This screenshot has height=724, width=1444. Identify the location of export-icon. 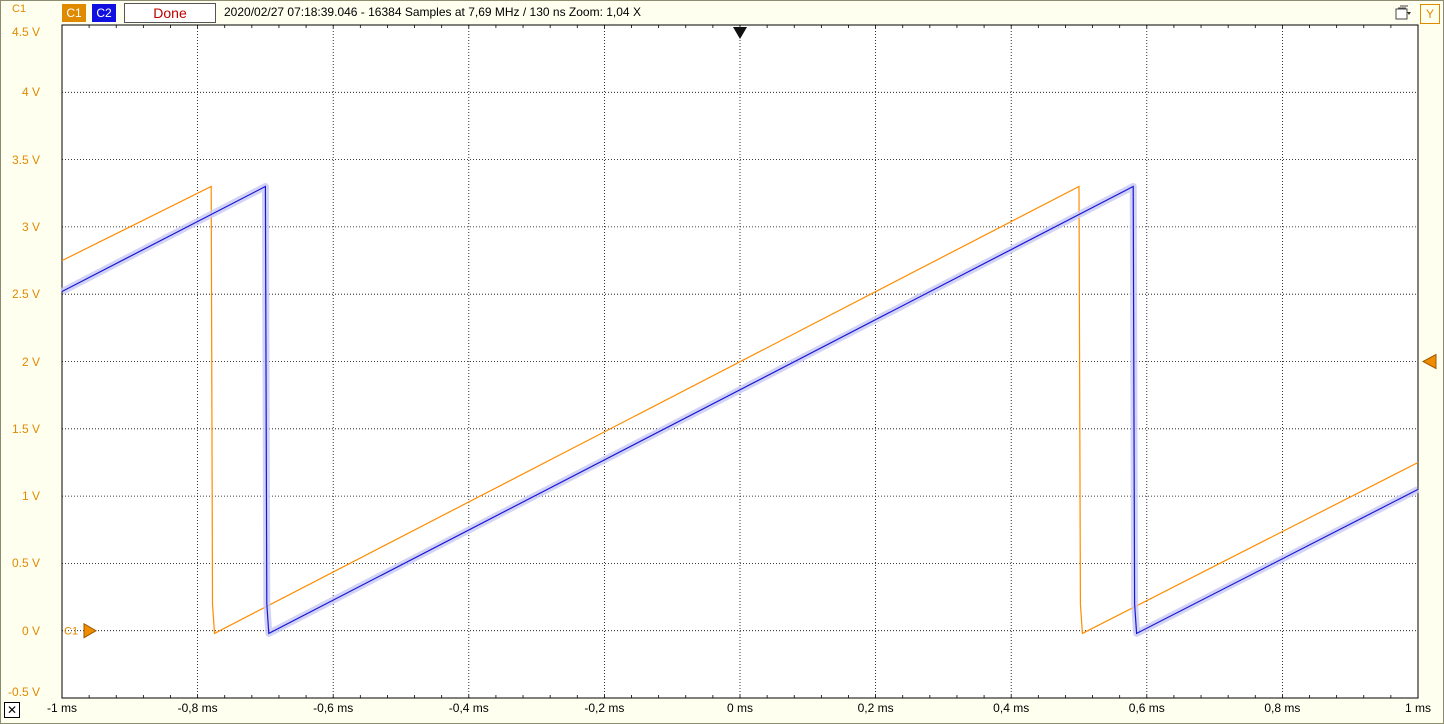
(1403, 13).